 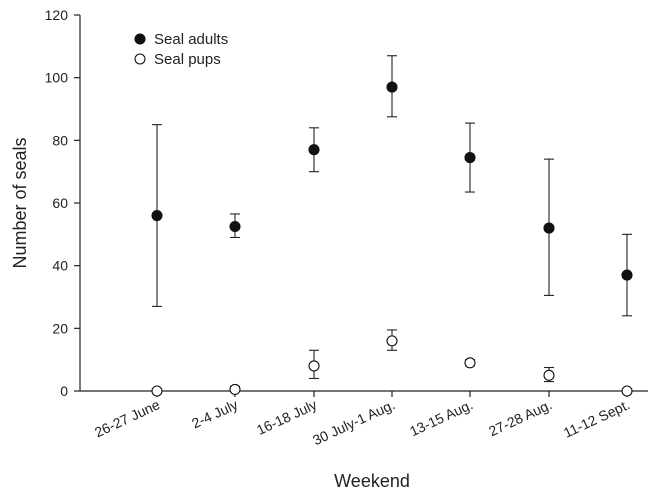 What do you see at coordinates (441, 417) in the screenshot?
I see `x-tick-label: 13-15 Aug.` at bounding box center [441, 417].